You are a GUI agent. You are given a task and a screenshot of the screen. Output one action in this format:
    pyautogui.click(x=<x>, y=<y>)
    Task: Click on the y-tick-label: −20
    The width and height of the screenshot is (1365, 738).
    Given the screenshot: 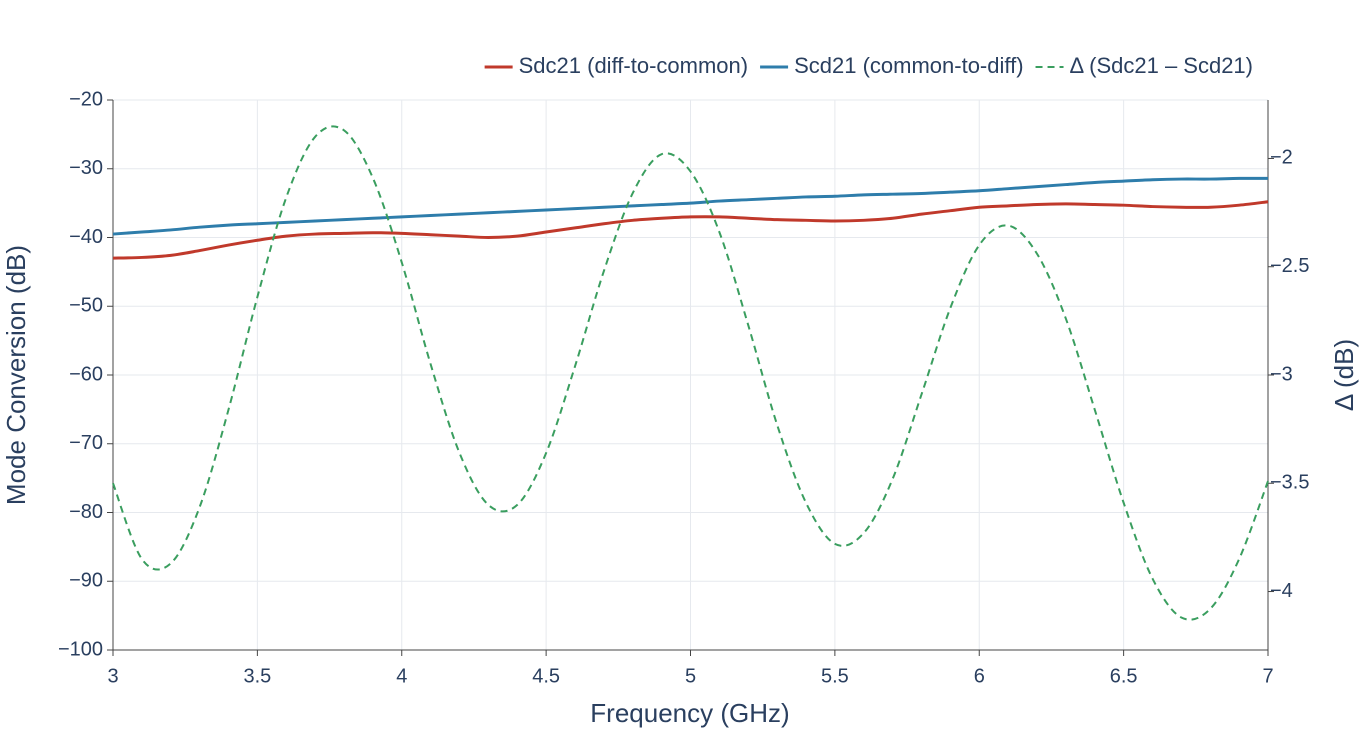 What is the action you would take?
    pyautogui.click(x=86, y=99)
    